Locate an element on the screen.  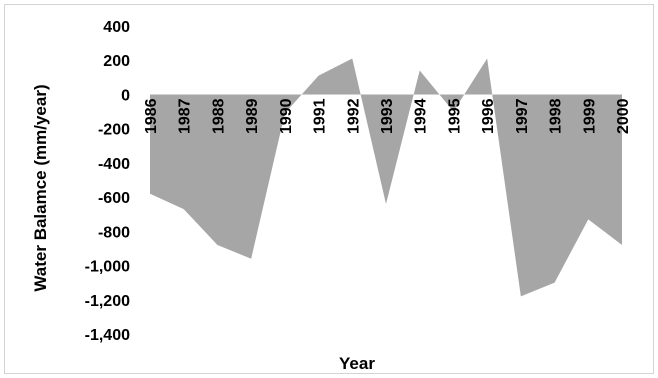
x-tick-label: 1988 is located at coordinates (218, 116).